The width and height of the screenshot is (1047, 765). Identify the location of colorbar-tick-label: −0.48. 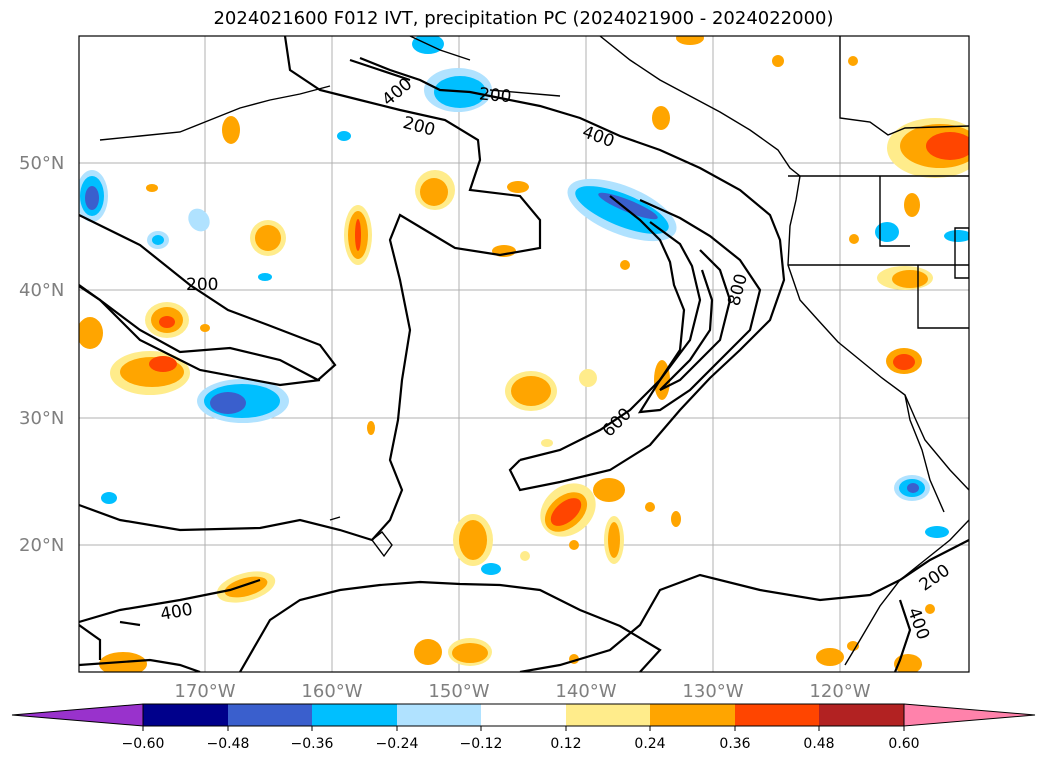
(228, 744).